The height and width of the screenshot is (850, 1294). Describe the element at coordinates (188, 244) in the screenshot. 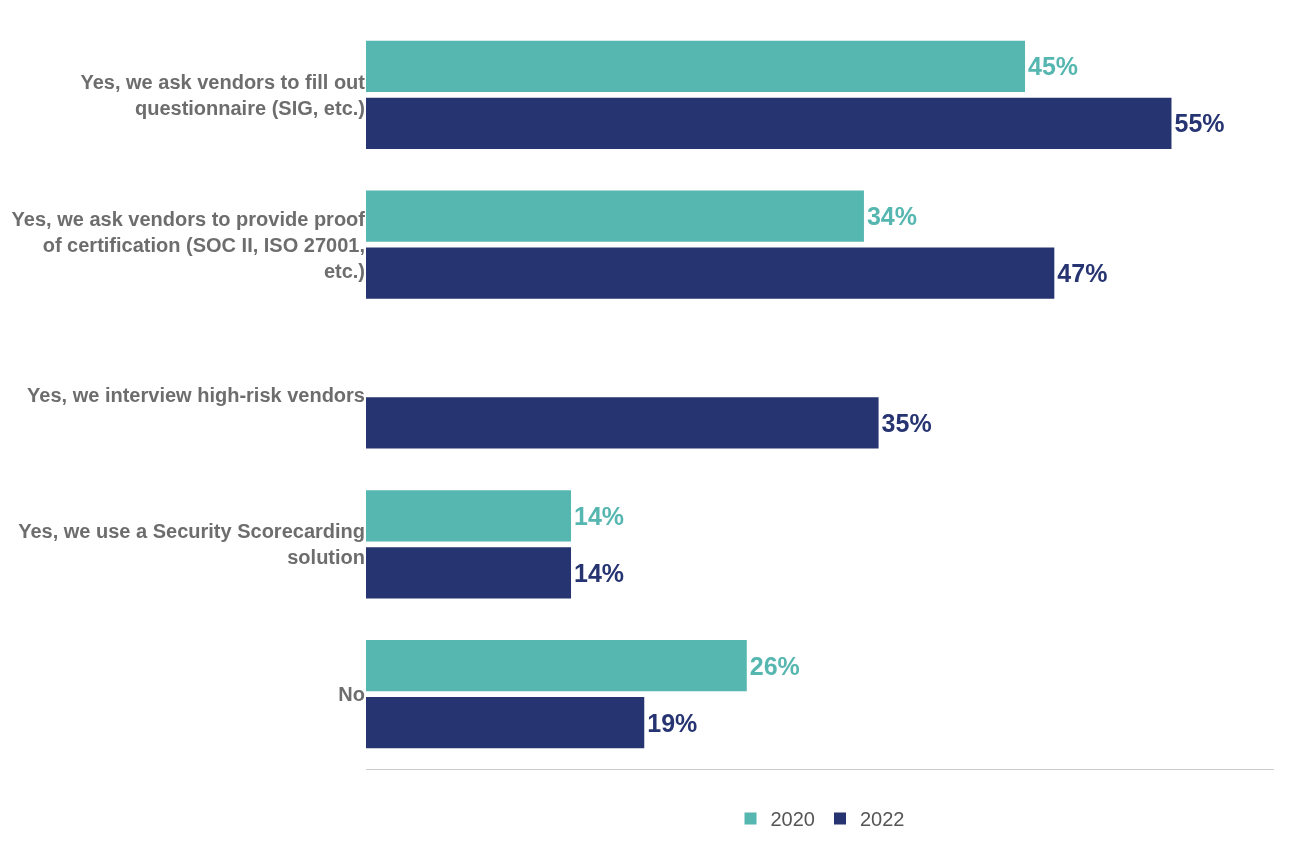

I see `y-tick-label: Yes, we ask vendors to provide proof of certification (SOC II, ISO 27001, etc.)` at that location.